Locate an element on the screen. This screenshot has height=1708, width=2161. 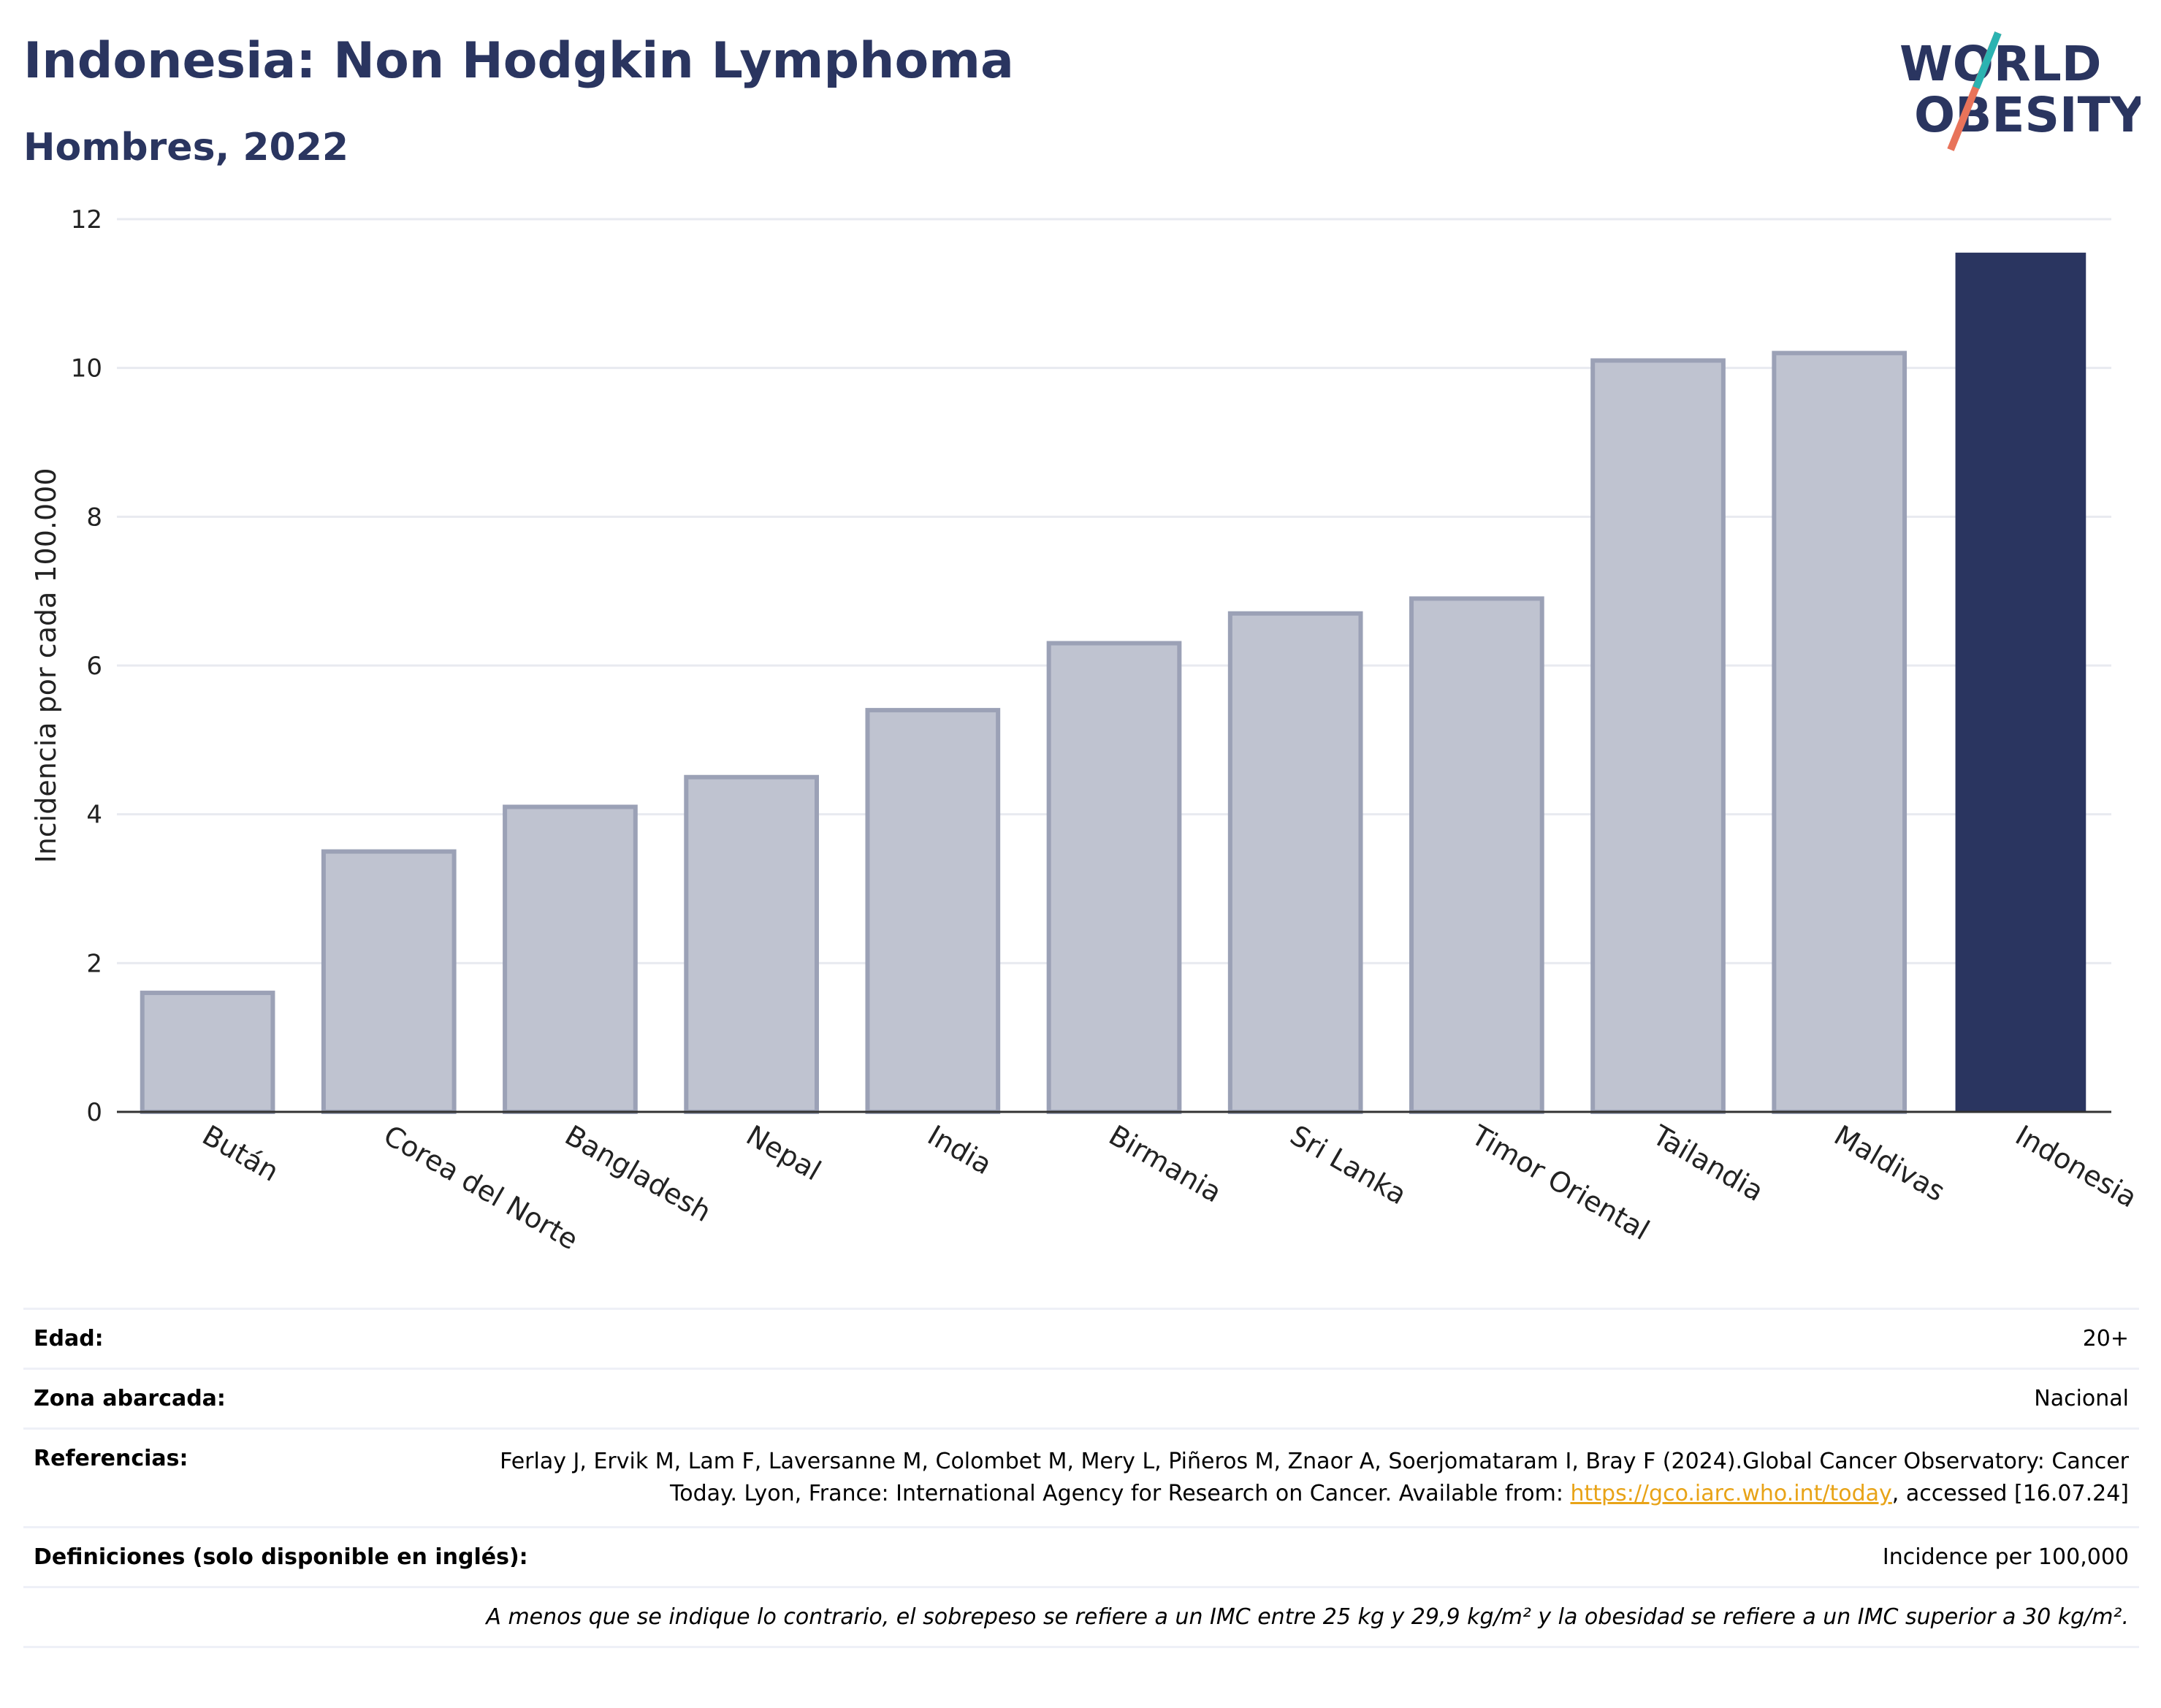
logo-line1: WORLD is located at coordinates (2000, 64).